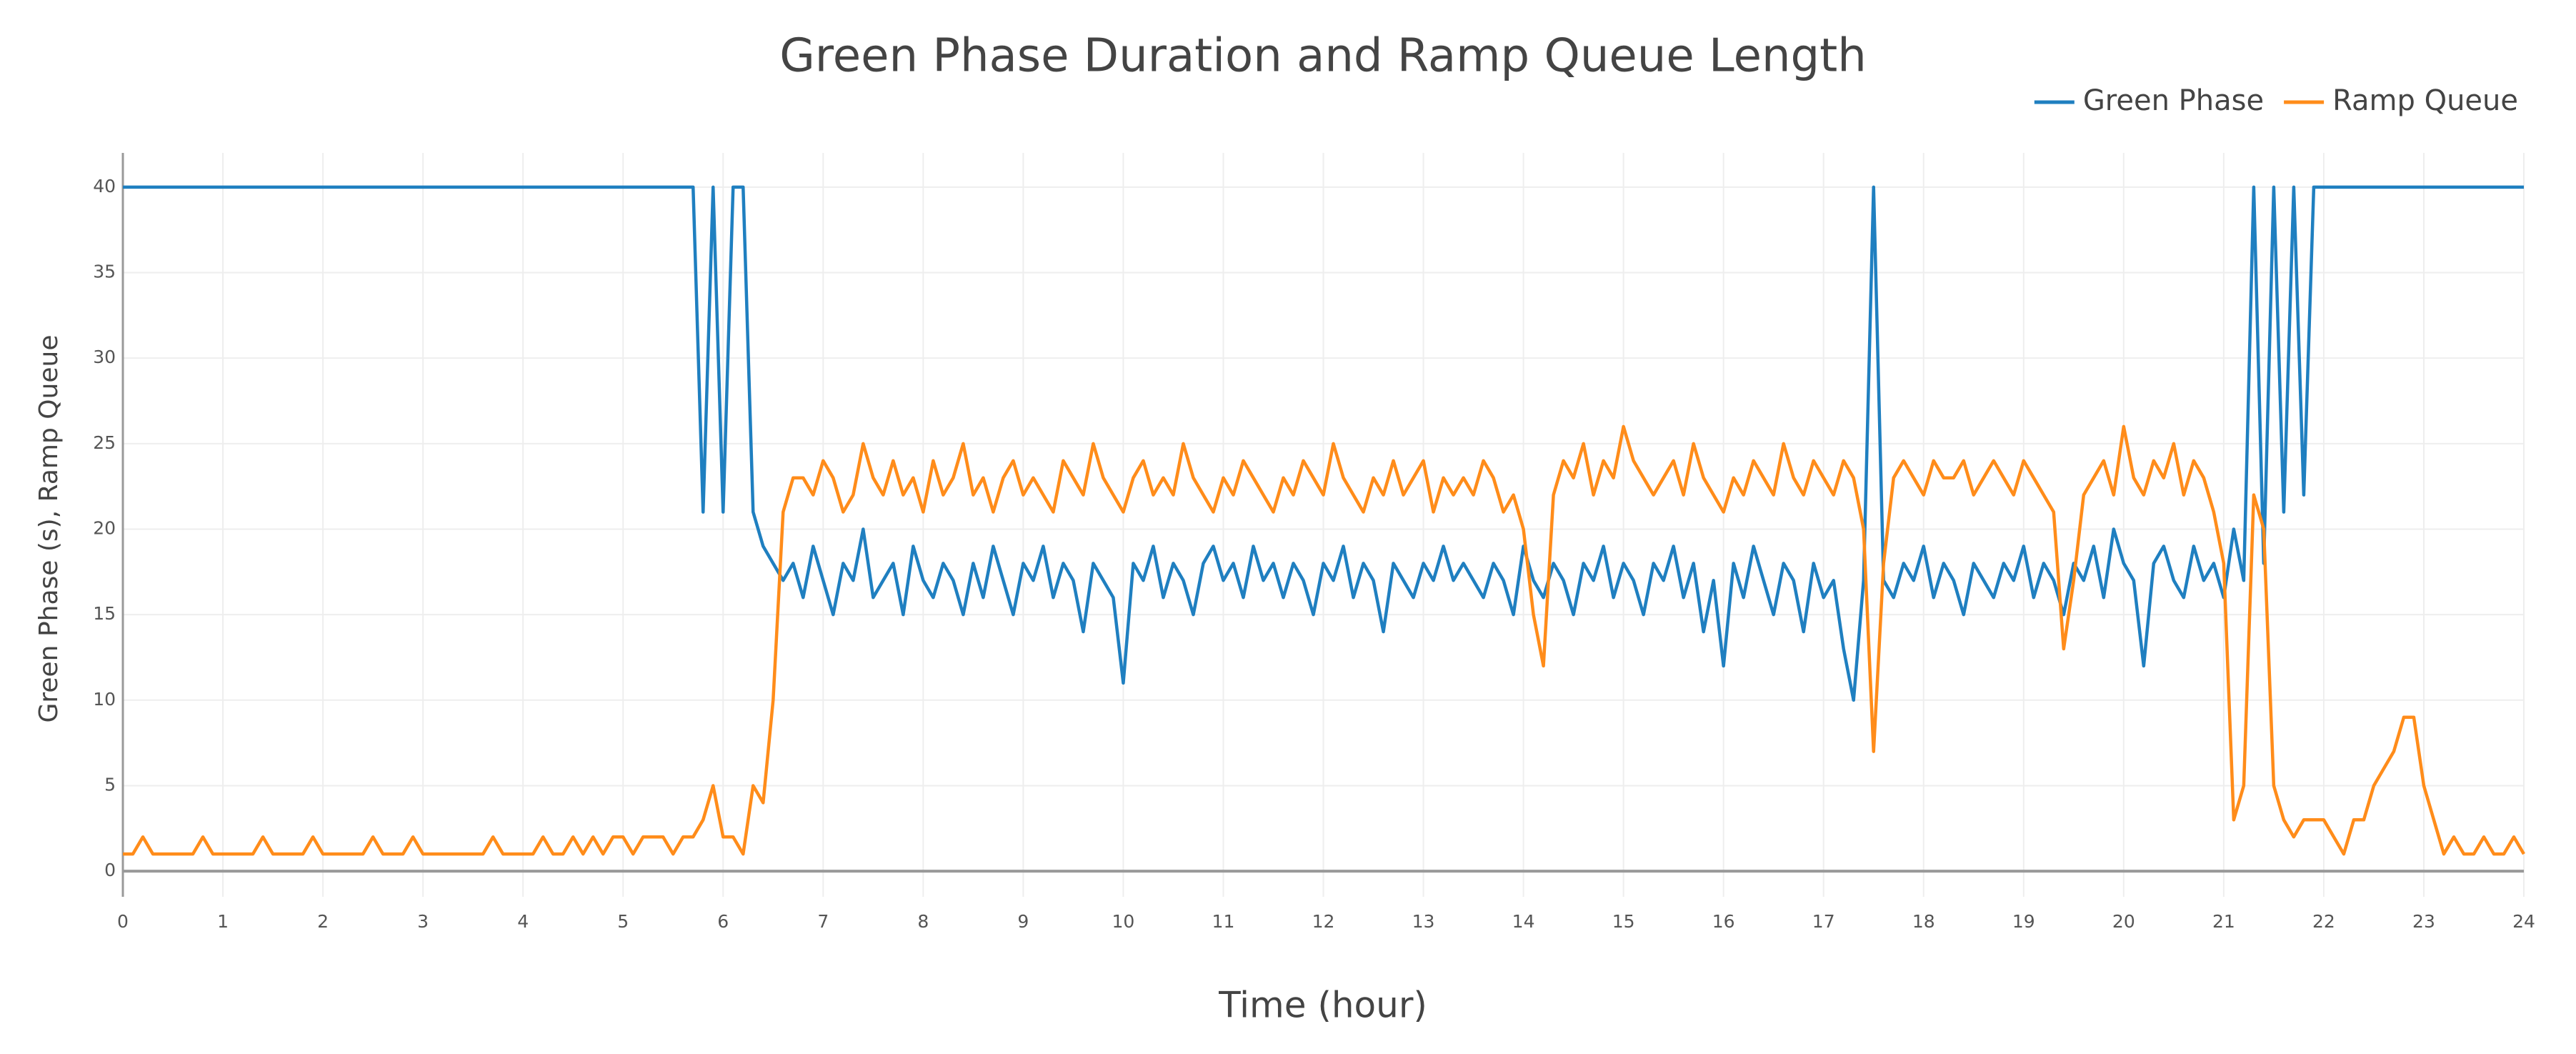 Image resolution: width=2576 pixels, height=1054 pixels. Describe the element at coordinates (1723, 921) in the screenshot. I see `x-tick-label: 16` at that location.